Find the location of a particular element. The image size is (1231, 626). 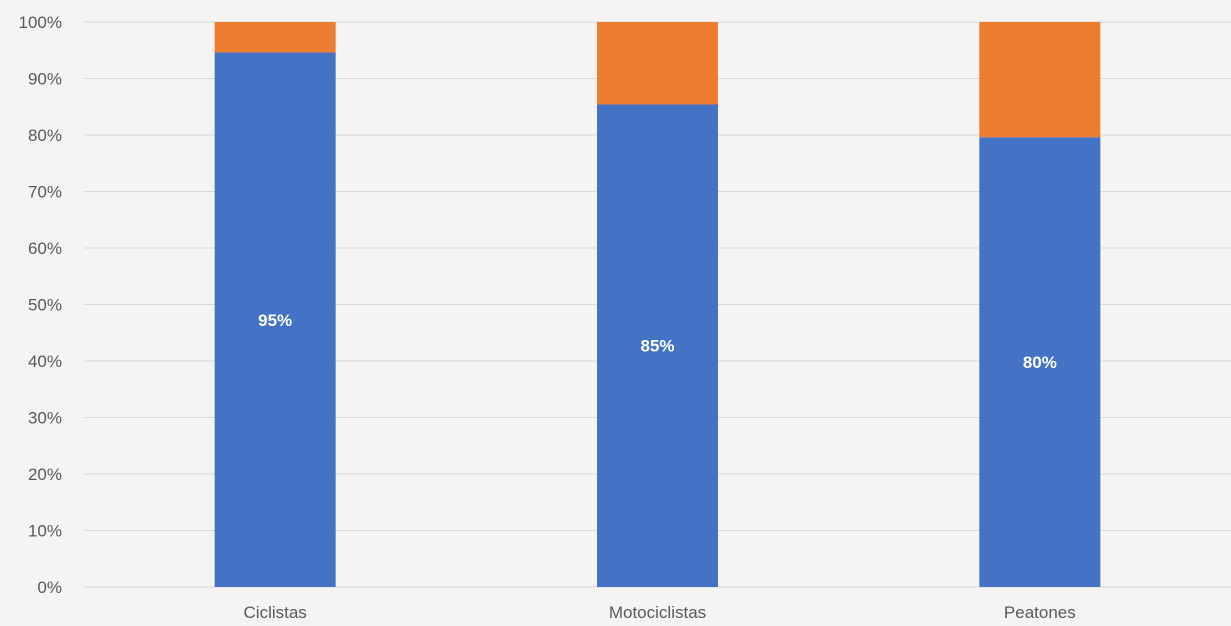

y-tick-label: 10% is located at coordinates (45, 531).